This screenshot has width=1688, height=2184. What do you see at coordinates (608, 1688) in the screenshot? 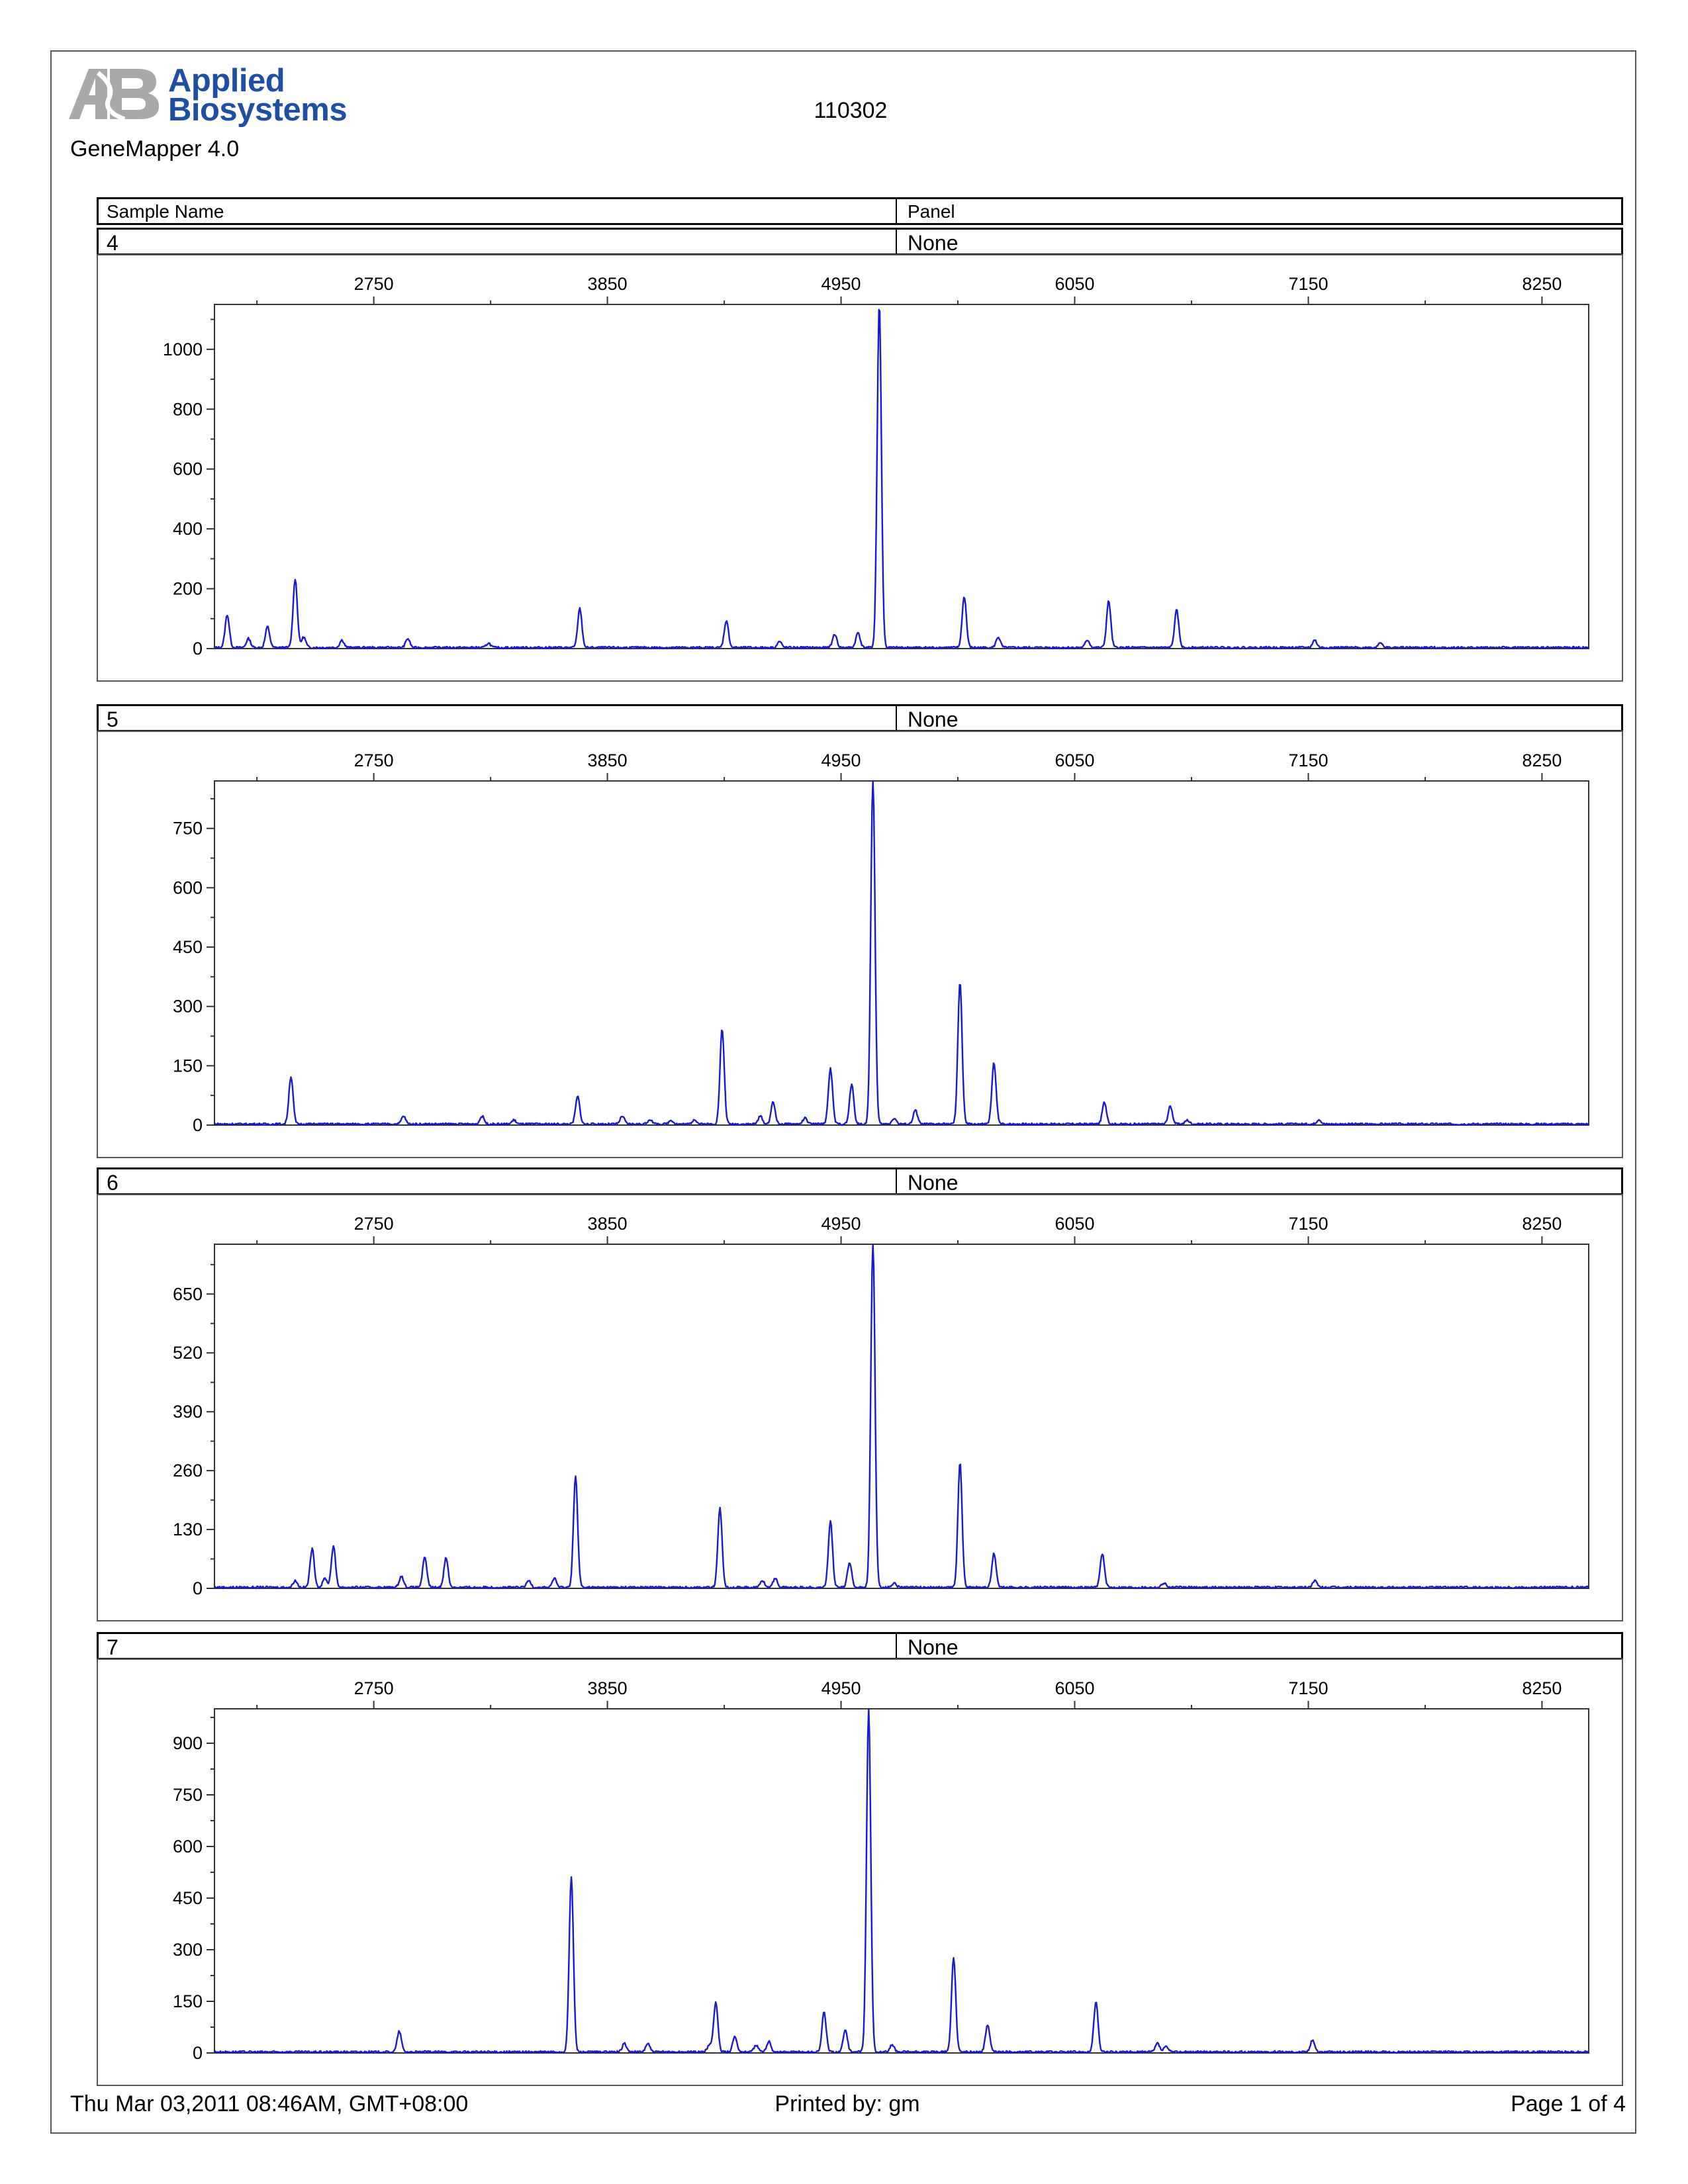
I see `x-tick-label: 3850` at bounding box center [608, 1688].